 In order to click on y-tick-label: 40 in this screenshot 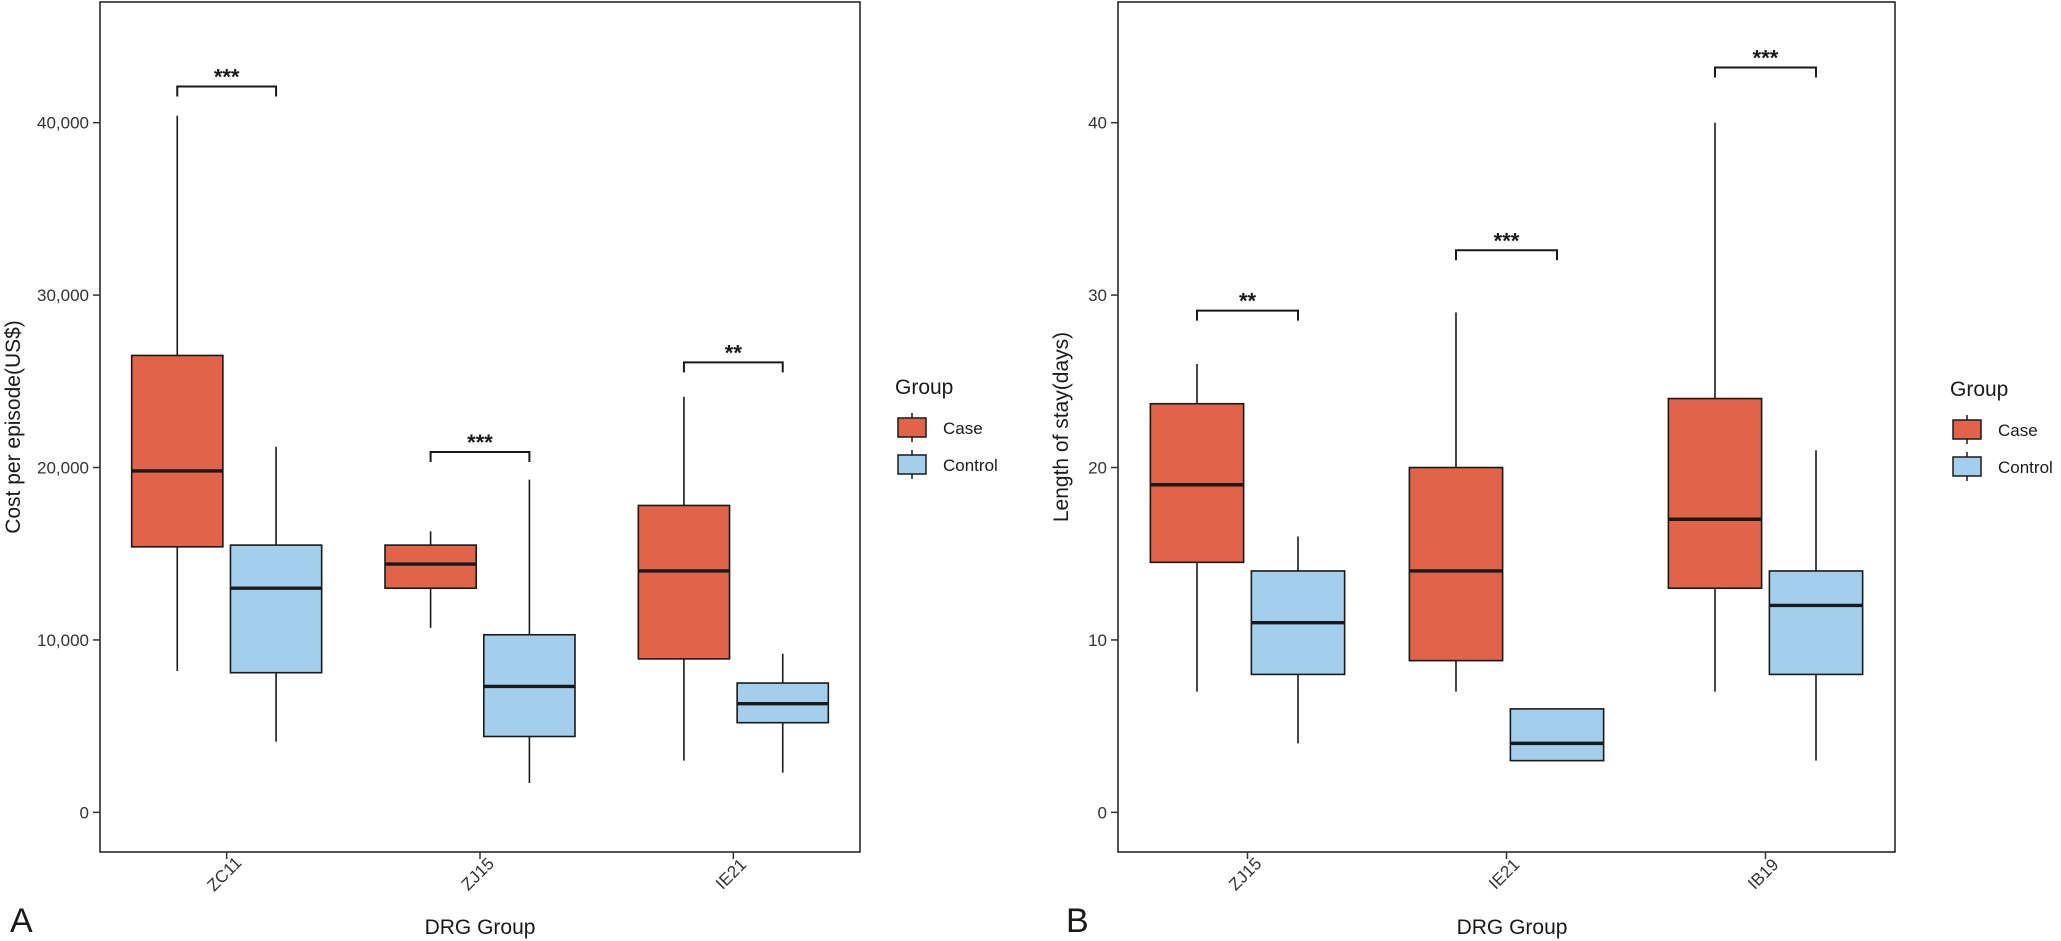, I will do `click(1097, 123)`.